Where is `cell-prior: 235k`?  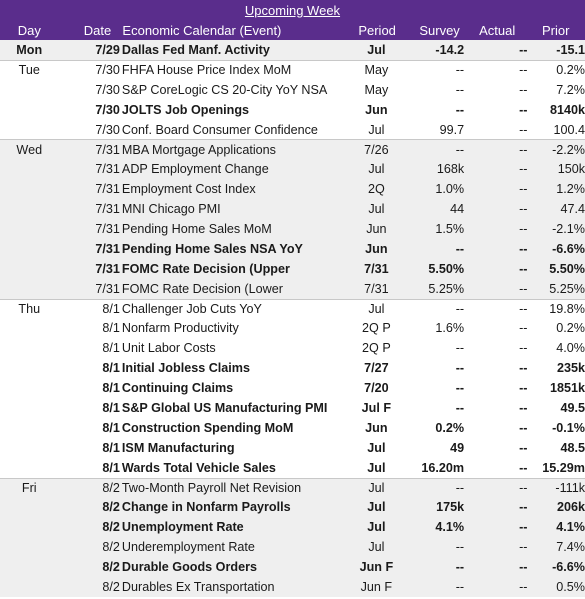 cell-prior: 235k is located at coordinates (570, 368).